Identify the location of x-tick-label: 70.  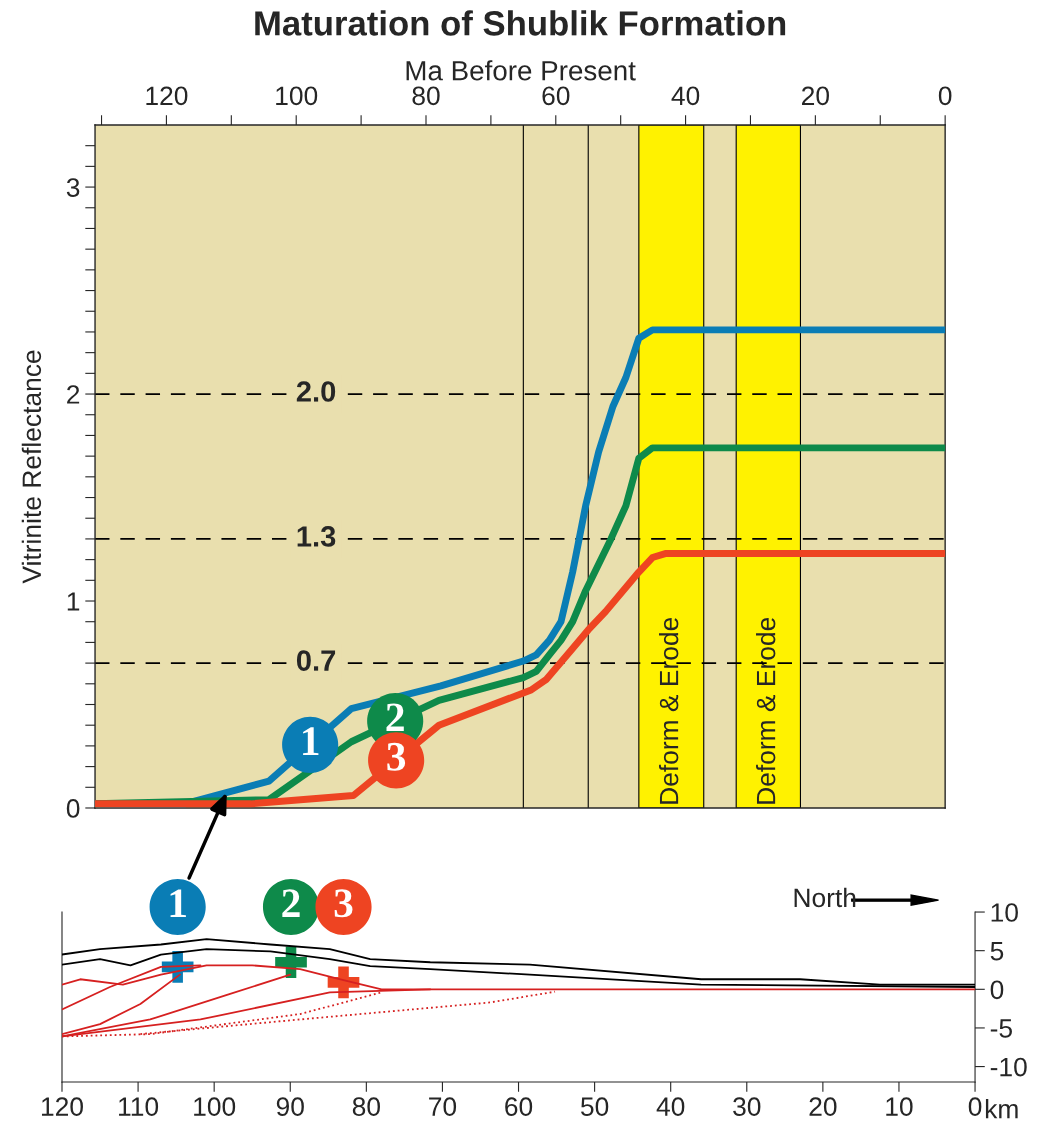
(443, 1106).